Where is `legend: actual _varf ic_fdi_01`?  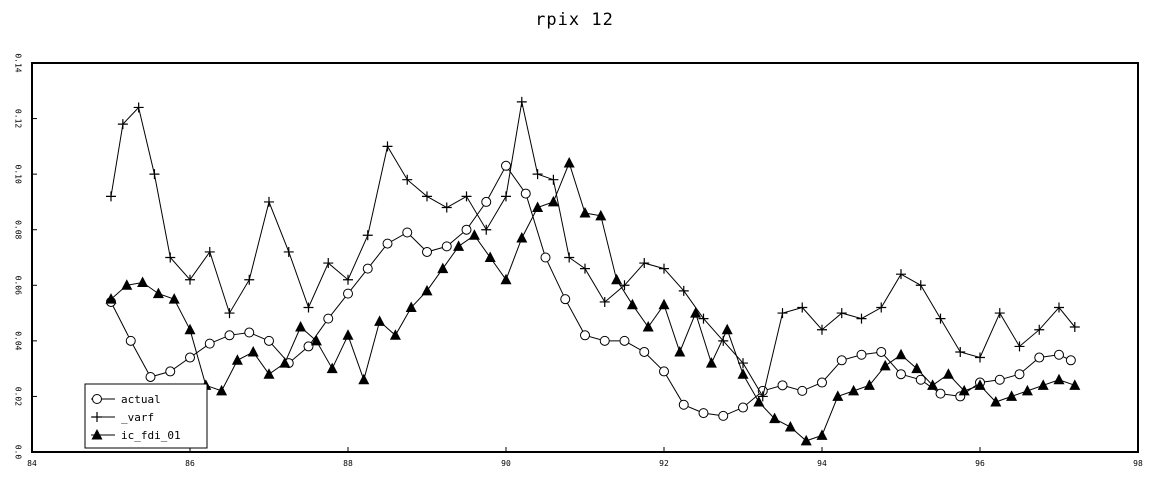 legend: actual _varf ic_fdi_01 is located at coordinates (146, 416).